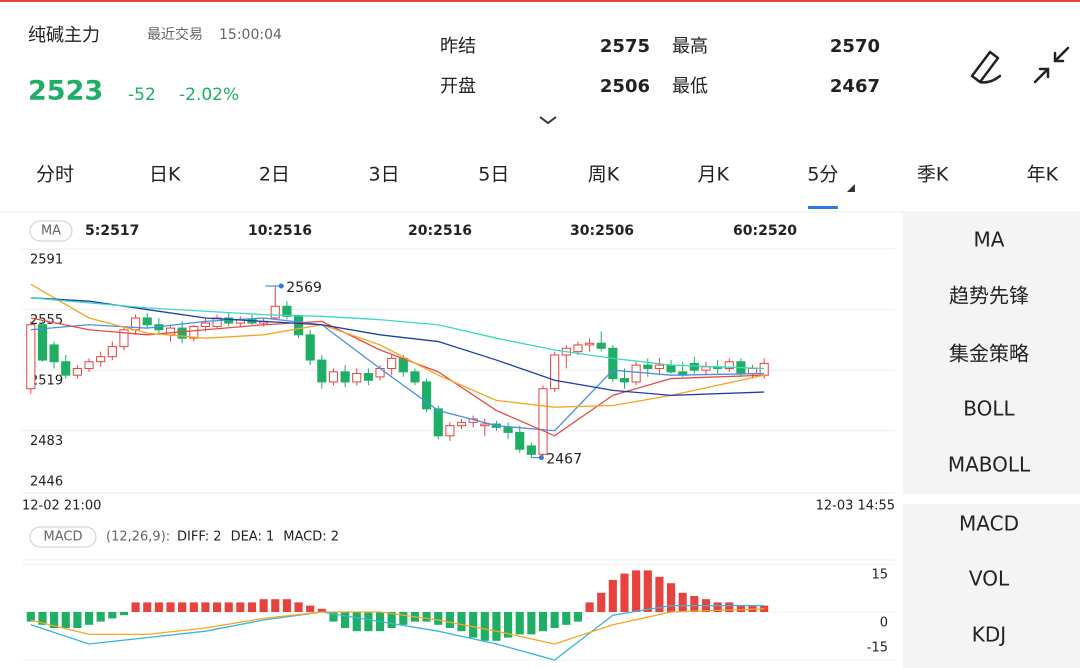 Image resolution: width=1080 pixels, height=668 pixels. I want to click on ma-legend: 20:2516, so click(440, 231).